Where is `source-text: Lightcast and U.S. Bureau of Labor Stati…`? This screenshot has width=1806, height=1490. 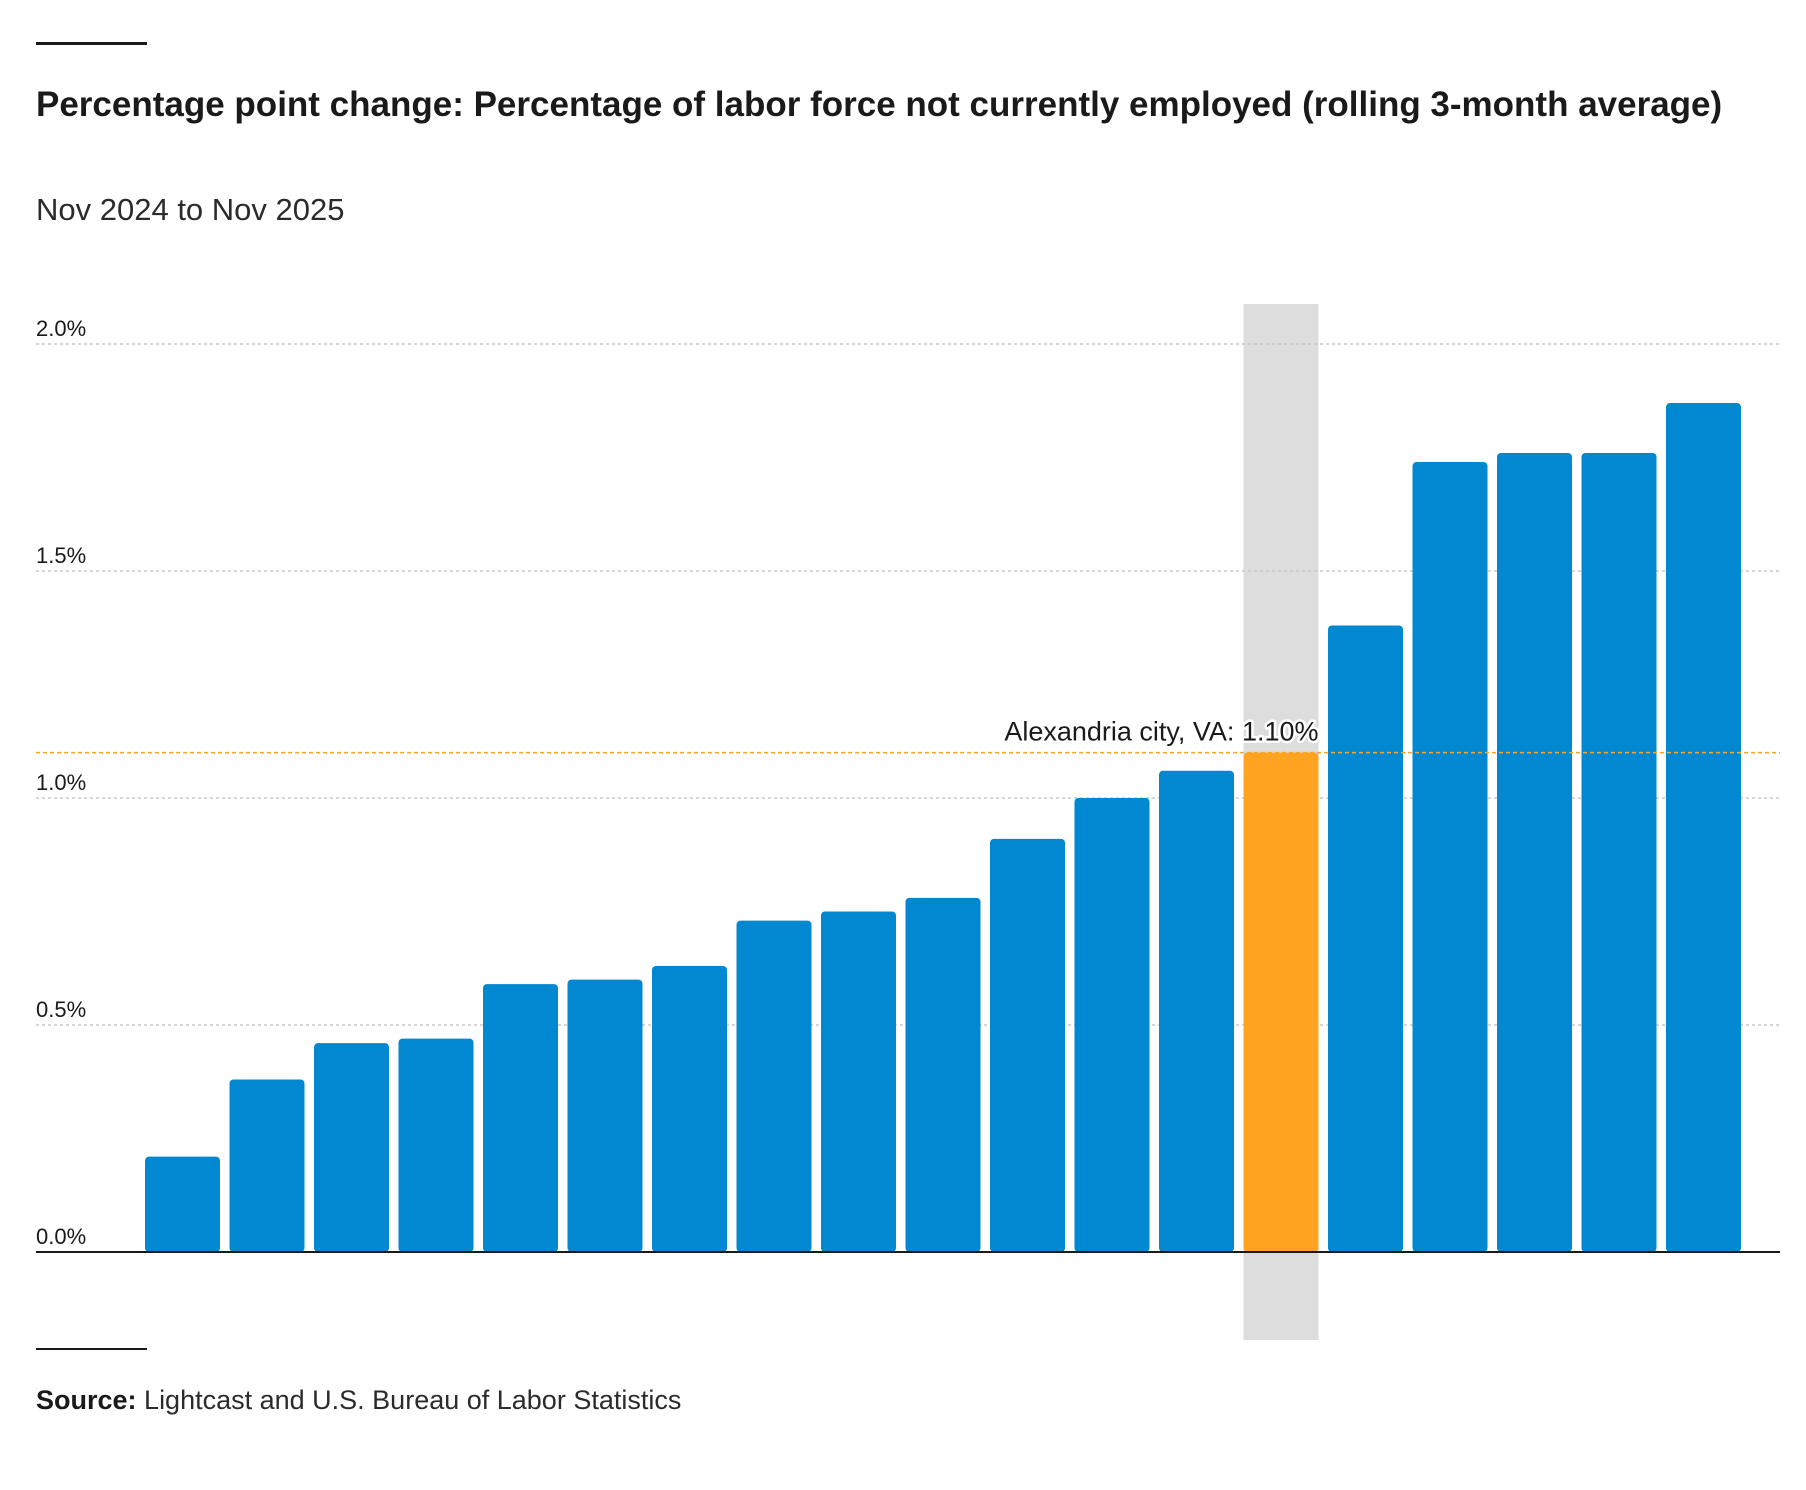
source-text: Lightcast and U.S. Bureau of Labor Stati… is located at coordinates (413, 1400).